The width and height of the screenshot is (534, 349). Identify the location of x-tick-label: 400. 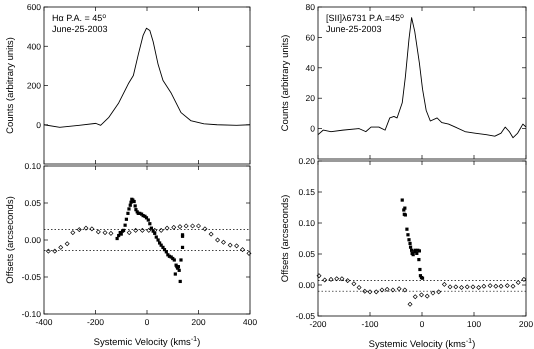
(250, 322).